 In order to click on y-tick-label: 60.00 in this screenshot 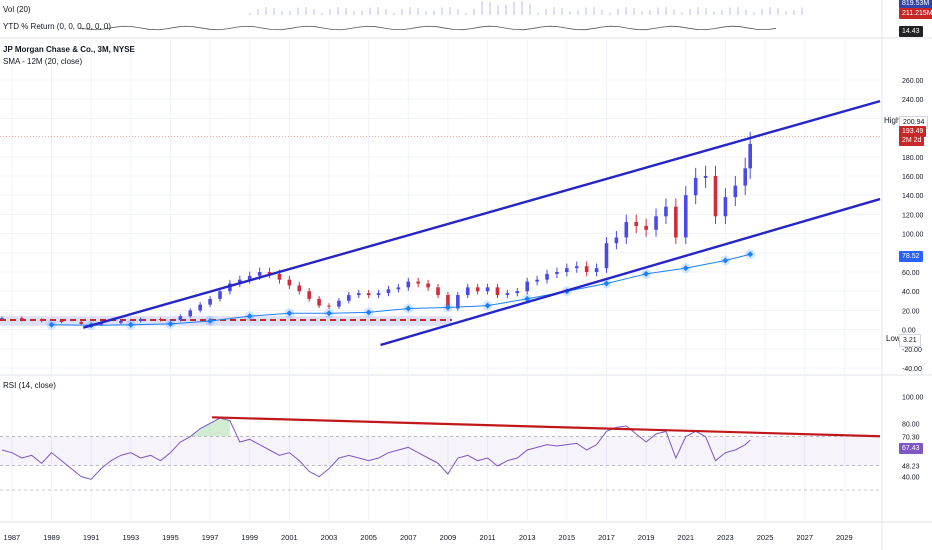, I will do `click(911, 273)`.